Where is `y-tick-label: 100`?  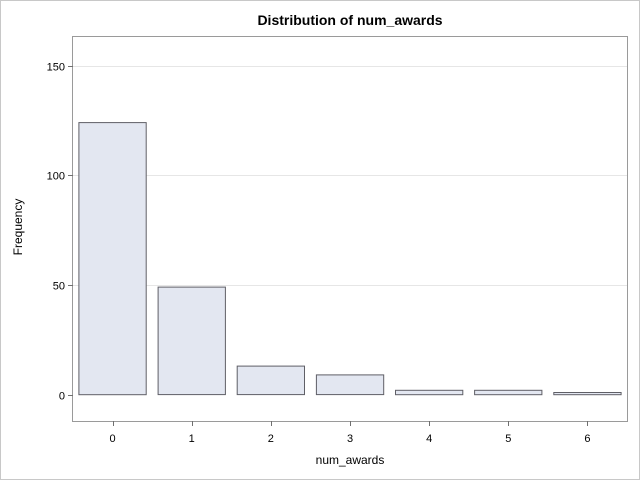 y-tick-label: 100 is located at coordinates (56, 177).